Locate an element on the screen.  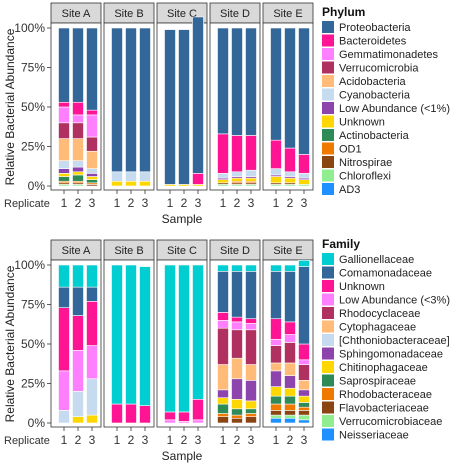
legend-label: [Chthoniobacteraceae] is located at coordinates (394, 341).